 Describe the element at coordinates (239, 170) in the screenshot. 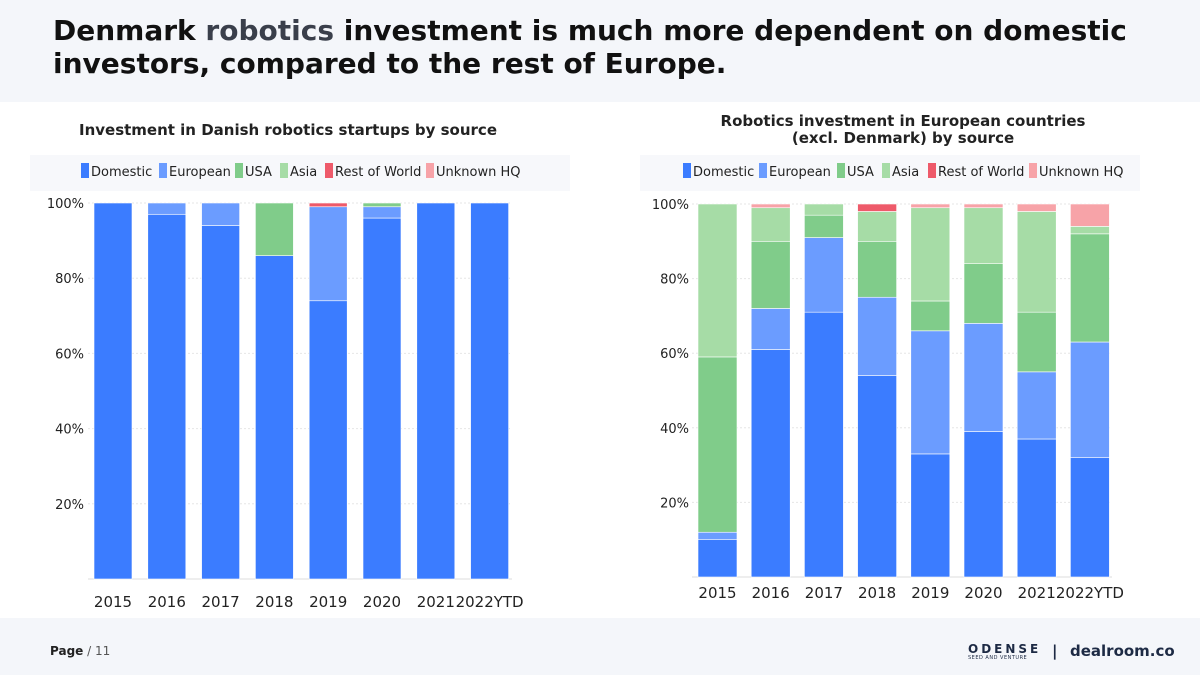

I see `left-legend-swatch-usa` at that location.